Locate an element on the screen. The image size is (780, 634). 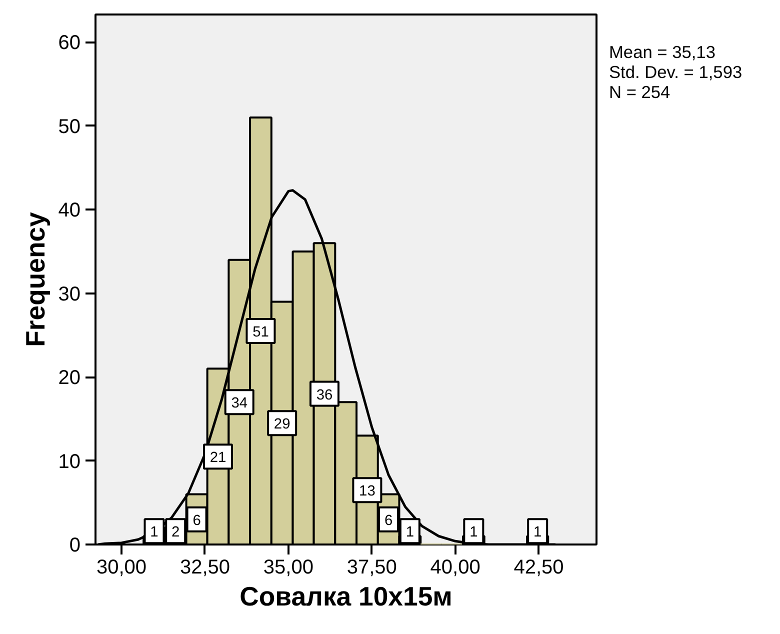
x-axis-title: Совалка 10x15м is located at coordinates (346, 597).